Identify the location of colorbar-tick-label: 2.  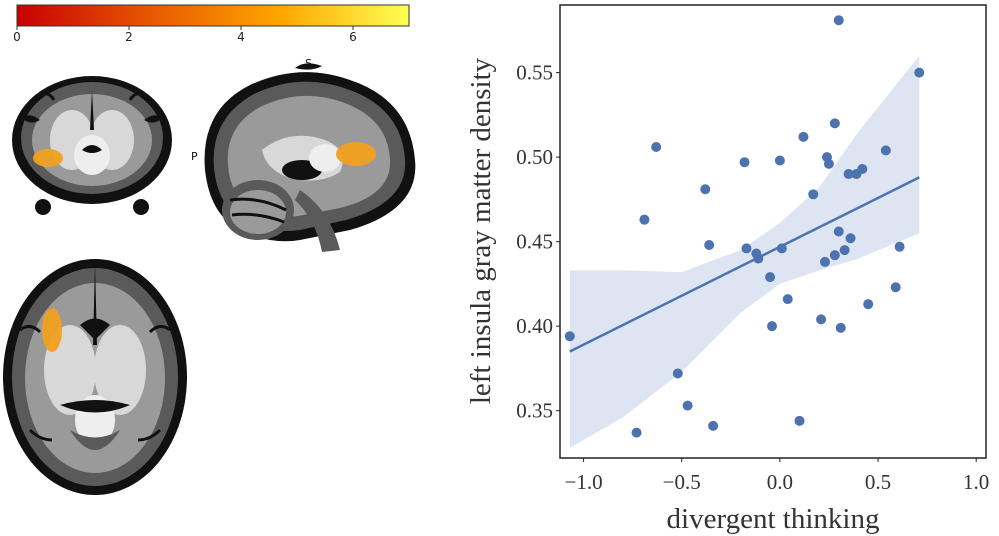
(129, 37).